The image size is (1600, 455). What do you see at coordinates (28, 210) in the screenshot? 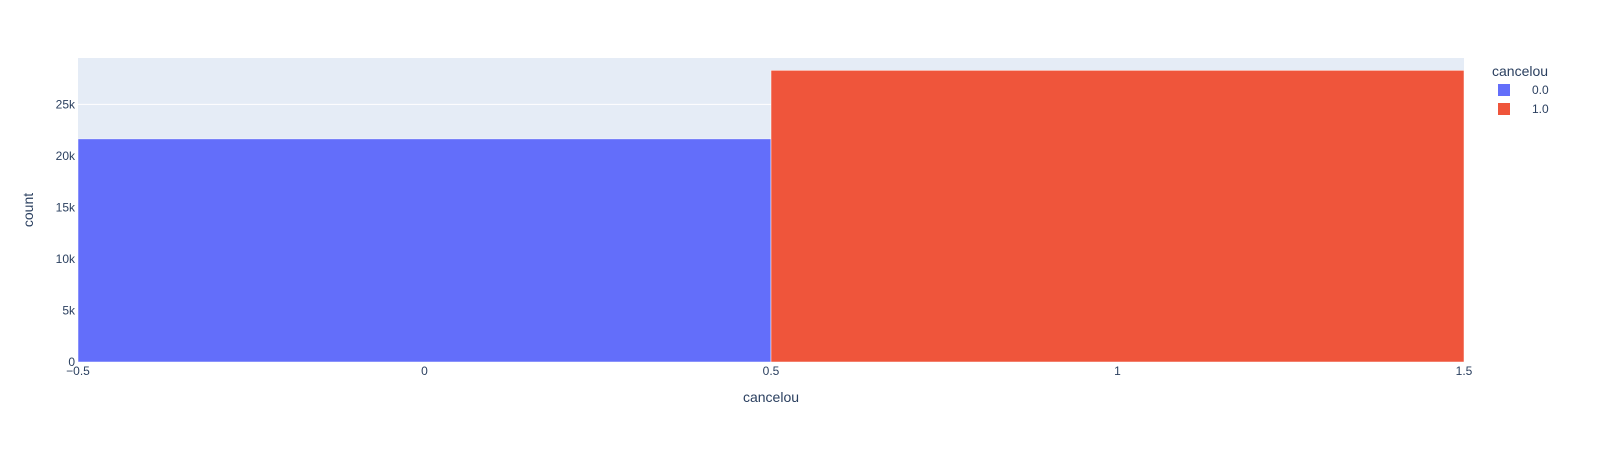
I see `y-axis-title: count` at bounding box center [28, 210].